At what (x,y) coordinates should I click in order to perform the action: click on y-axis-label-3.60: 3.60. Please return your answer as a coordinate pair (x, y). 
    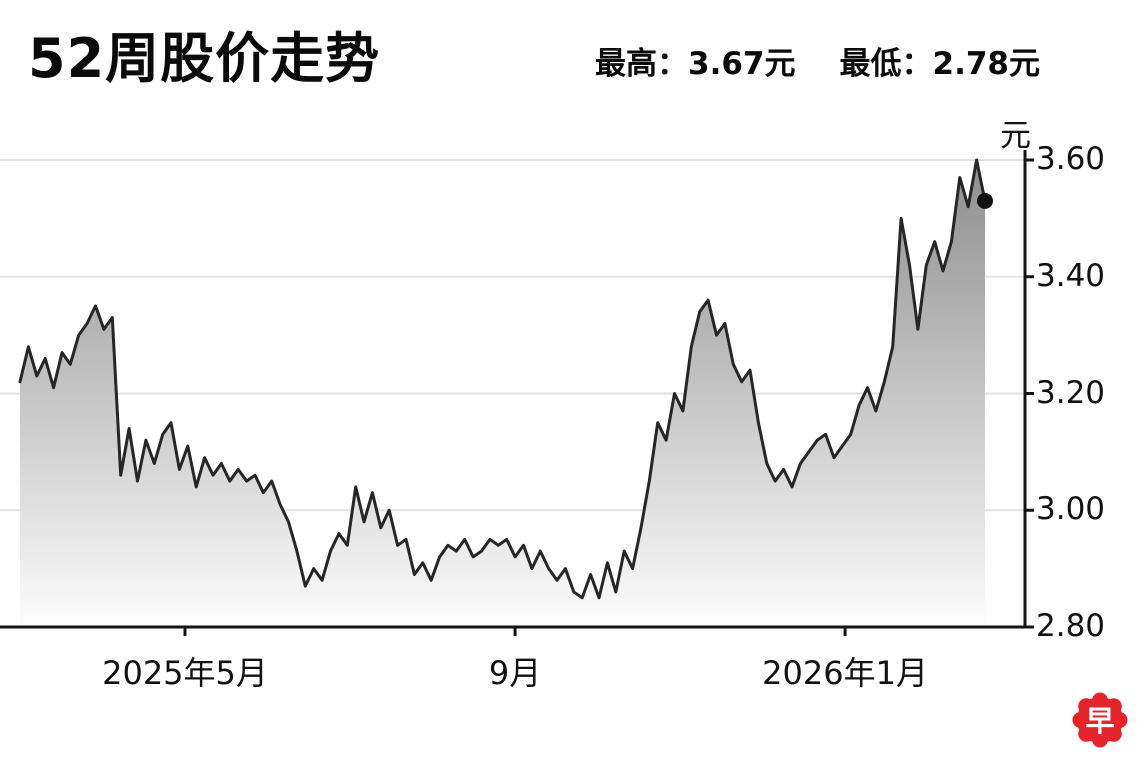
    Looking at the image, I should click on (1071, 159).